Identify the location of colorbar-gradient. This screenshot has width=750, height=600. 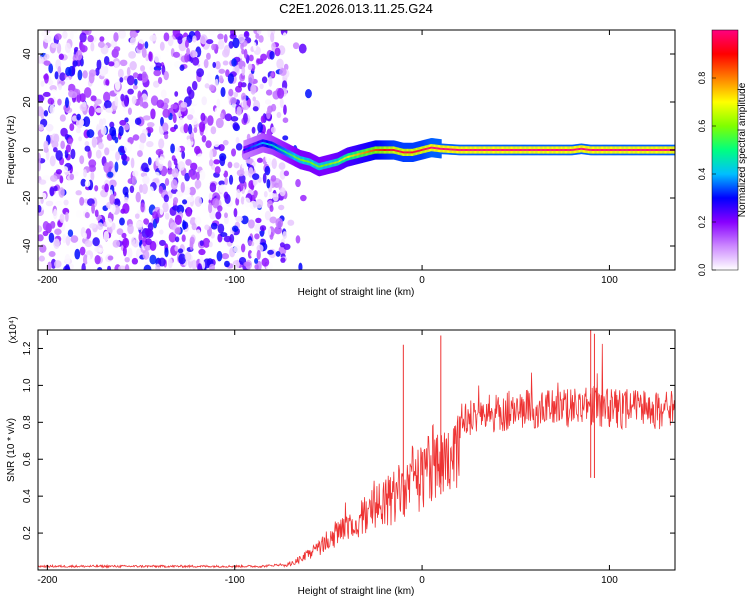
(725, 150).